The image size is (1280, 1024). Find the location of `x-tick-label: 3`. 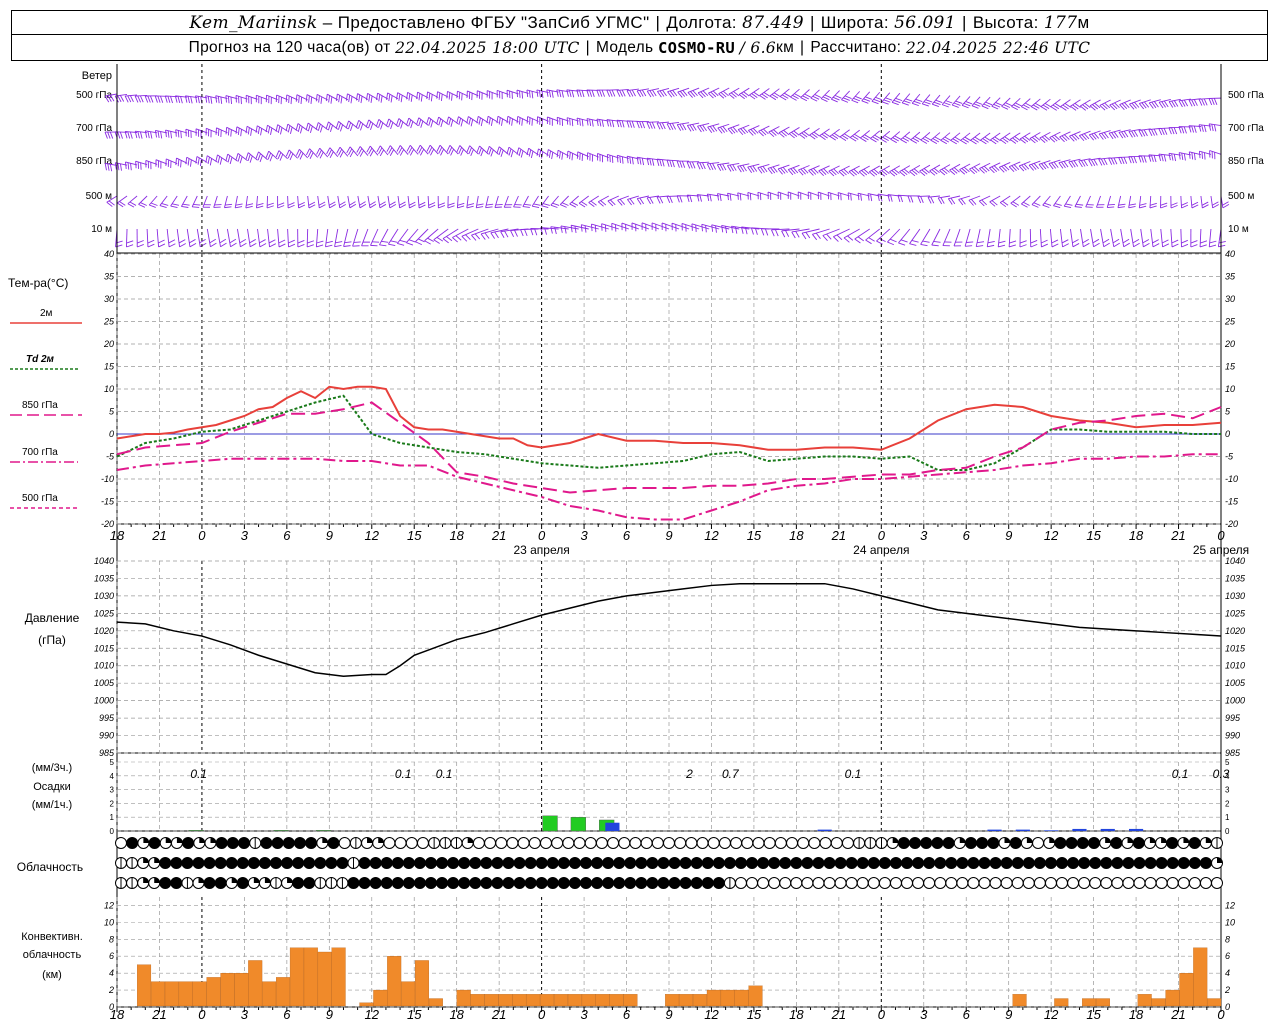

x-tick-label: 3 is located at coordinates (584, 1014).